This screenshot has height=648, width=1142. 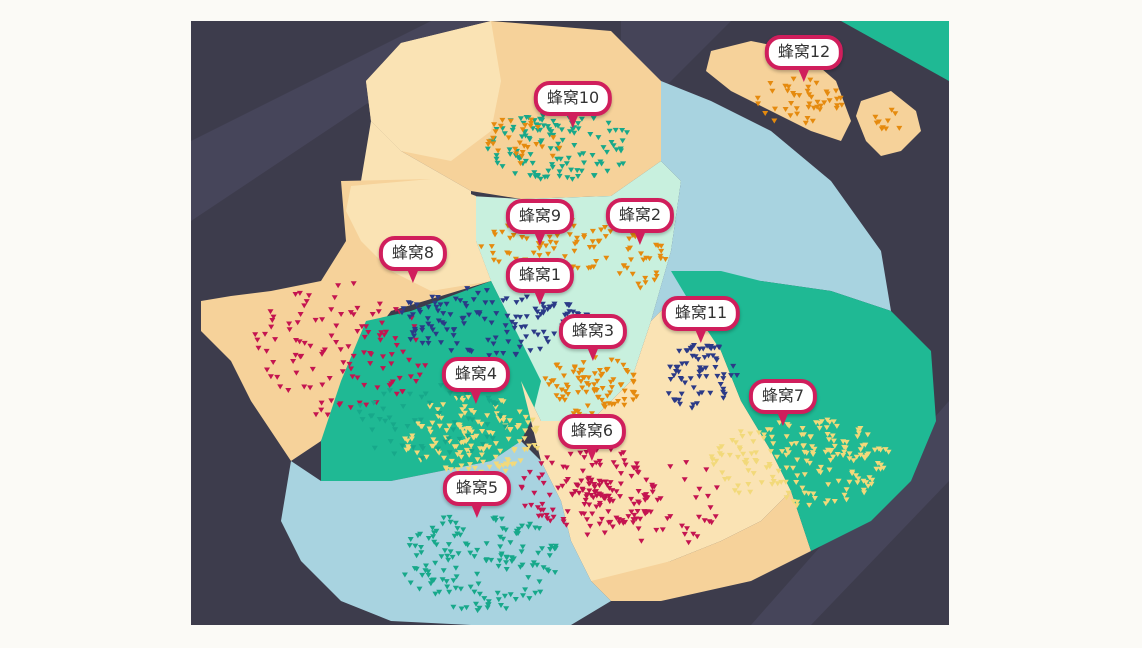 What do you see at coordinates (593, 337) in the screenshot?
I see `hive-marker-3: 蜂窝3` at bounding box center [593, 337].